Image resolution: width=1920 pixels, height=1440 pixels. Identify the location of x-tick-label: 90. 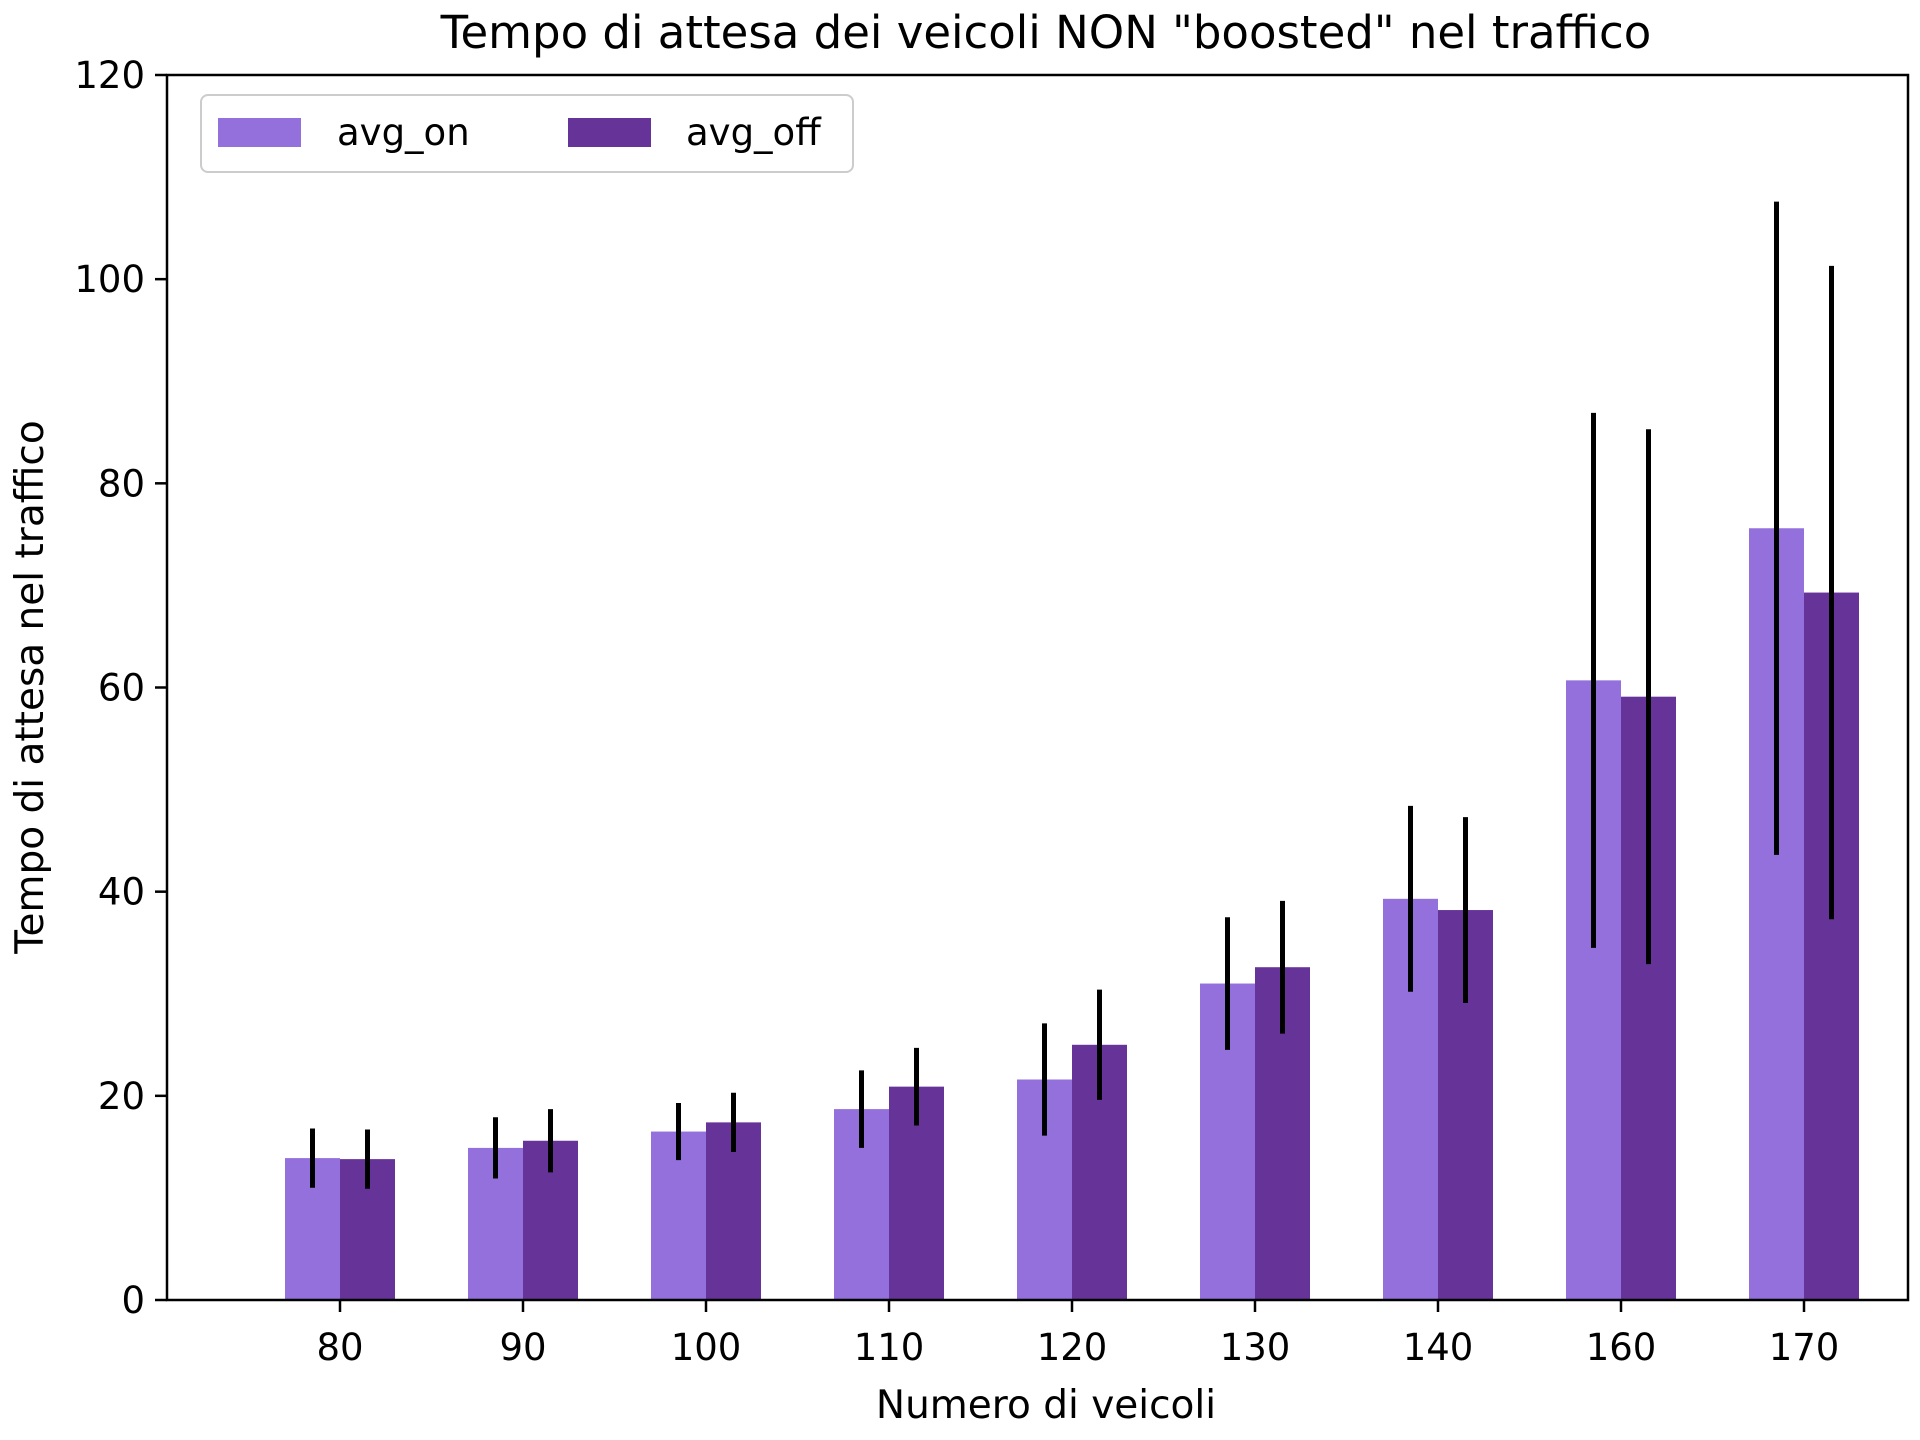
(522, 1347).